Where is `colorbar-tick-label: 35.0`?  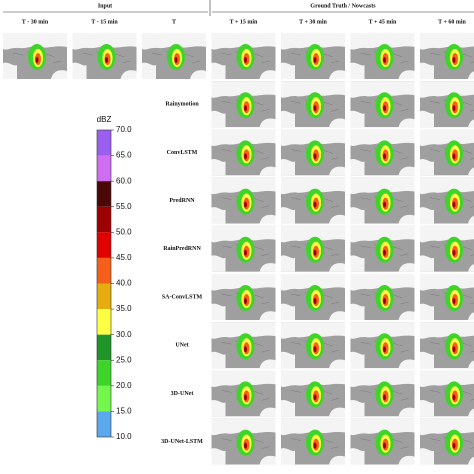
colorbar-tick-label: 35.0 is located at coordinates (124, 308).